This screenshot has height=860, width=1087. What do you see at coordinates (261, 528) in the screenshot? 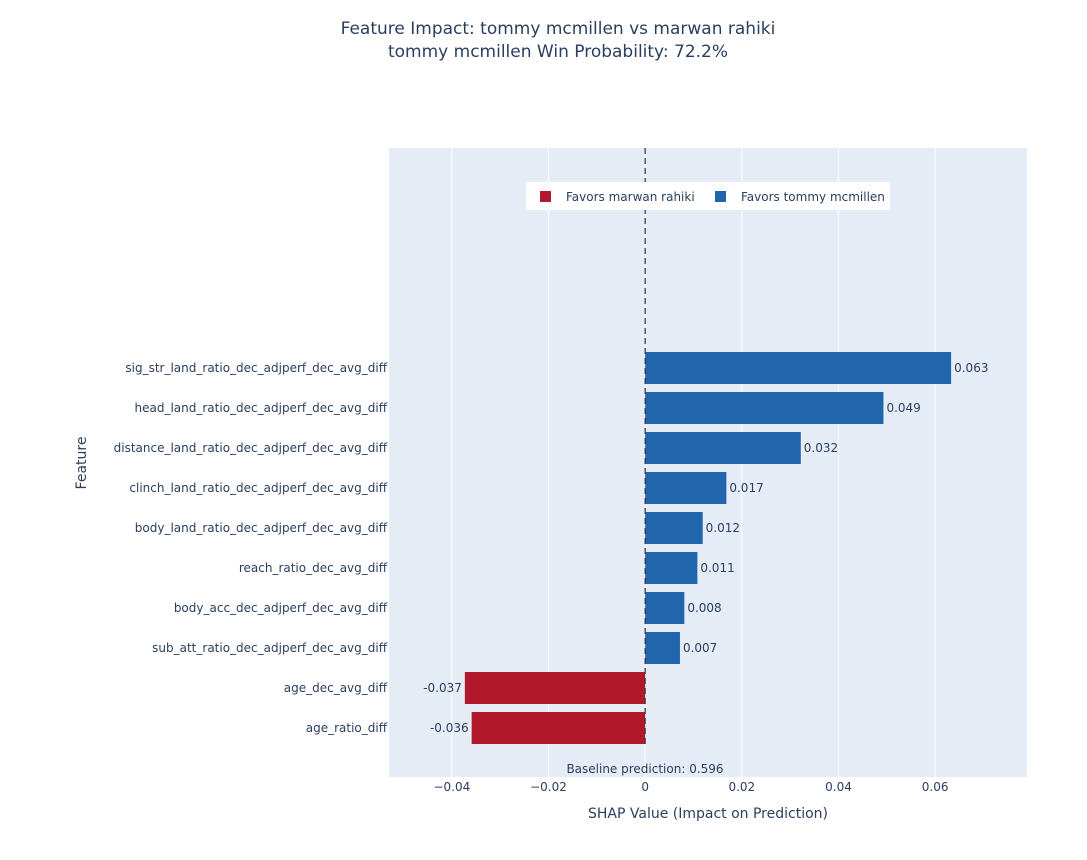
I see `y-tick-label: body_land_ratio_dec_adjperf_dec_avg_diff` at bounding box center [261, 528].